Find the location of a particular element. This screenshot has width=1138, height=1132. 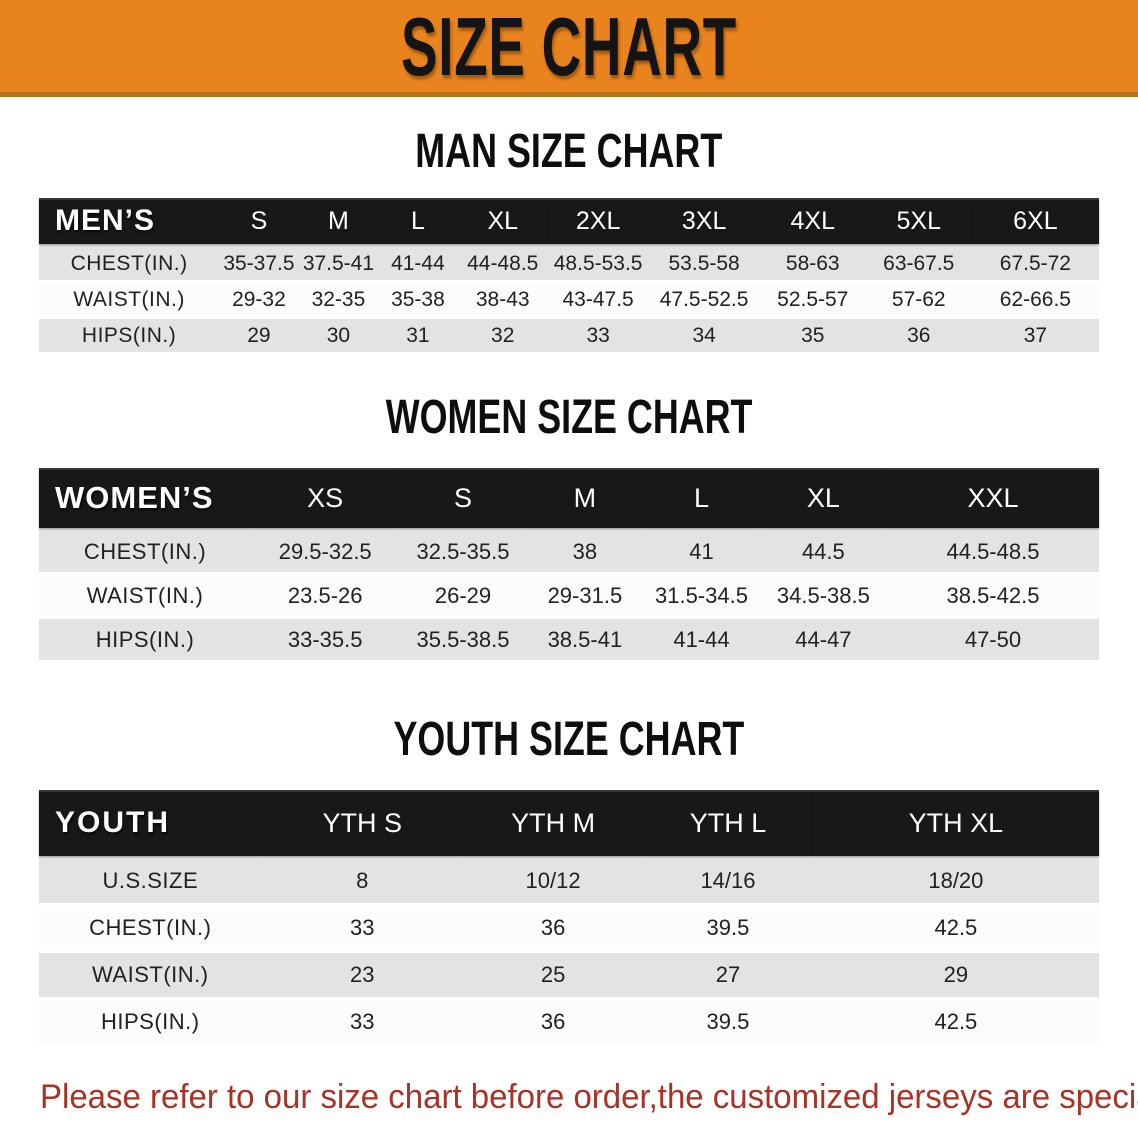

men-col-header-6xl: 6XL is located at coordinates (1035, 221).